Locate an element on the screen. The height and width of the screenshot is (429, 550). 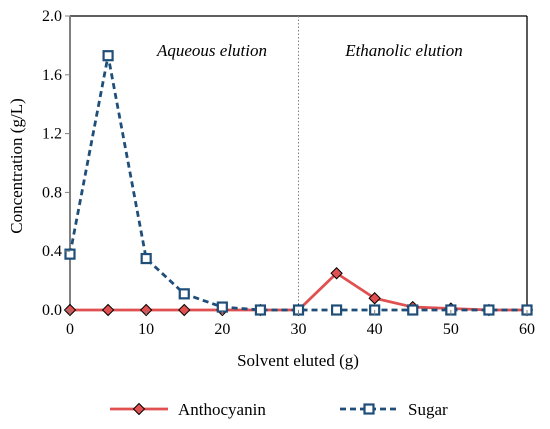
x-tick-label: 30 is located at coordinates (299, 329).